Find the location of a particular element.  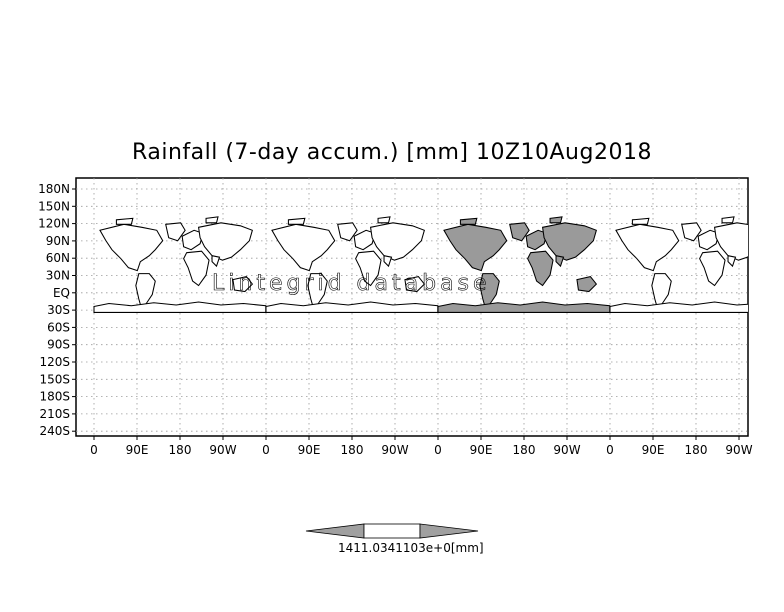

lat-tick-label: 120S is located at coordinates (54, 362).